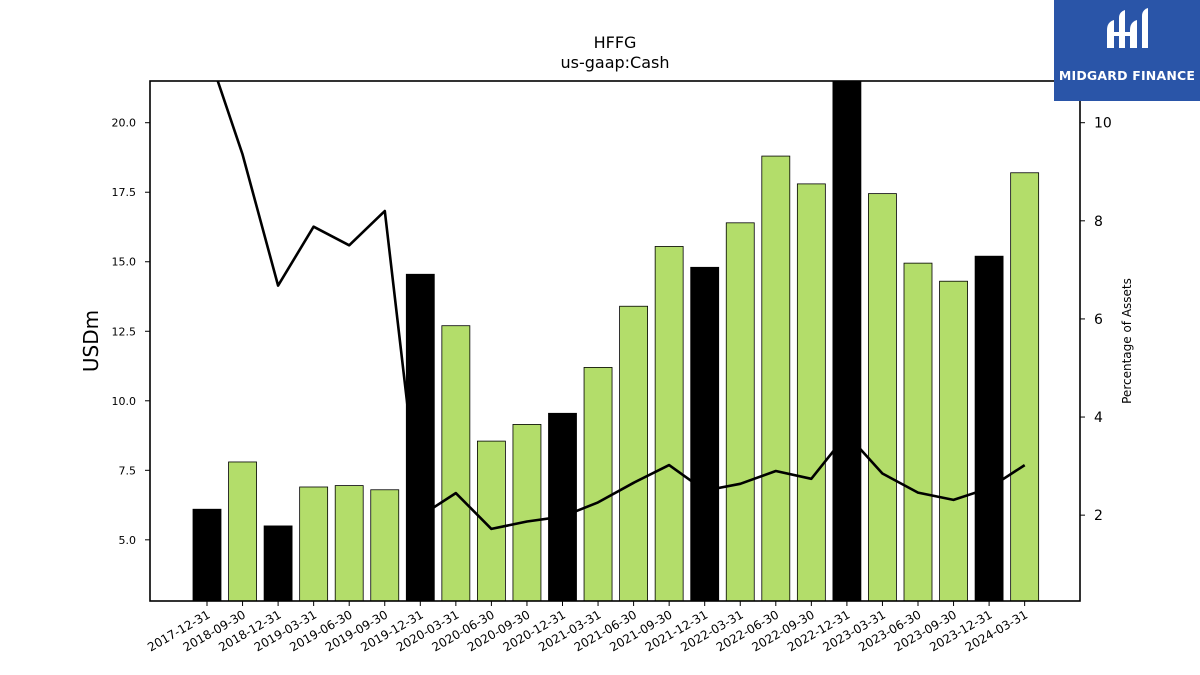 This screenshot has height=675, width=1200. I want to click on y-axis-label: USDm, so click(91, 341).